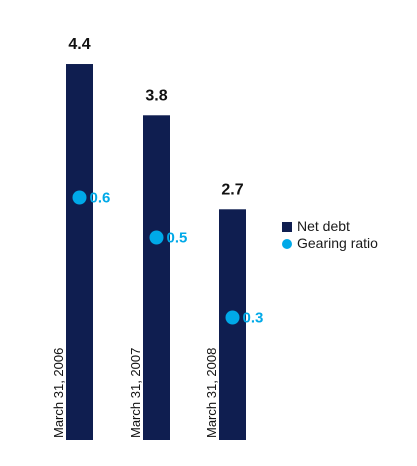 The height and width of the screenshot is (466, 417). What do you see at coordinates (287, 243) in the screenshot?
I see `gearing-ratio-swatch-icon` at bounding box center [287, 243].